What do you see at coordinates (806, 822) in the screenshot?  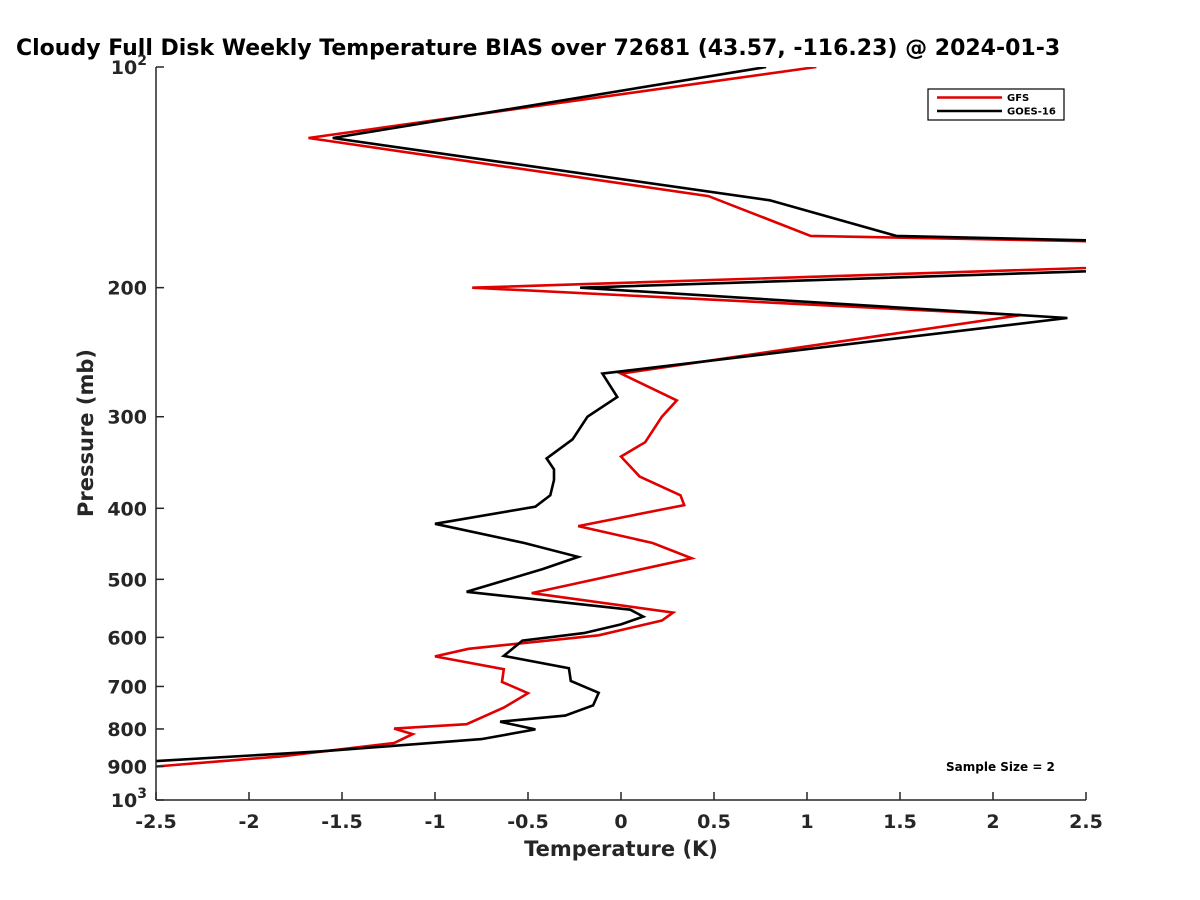 I see `x-tick-label: 1` at bounding box center [806, 822].